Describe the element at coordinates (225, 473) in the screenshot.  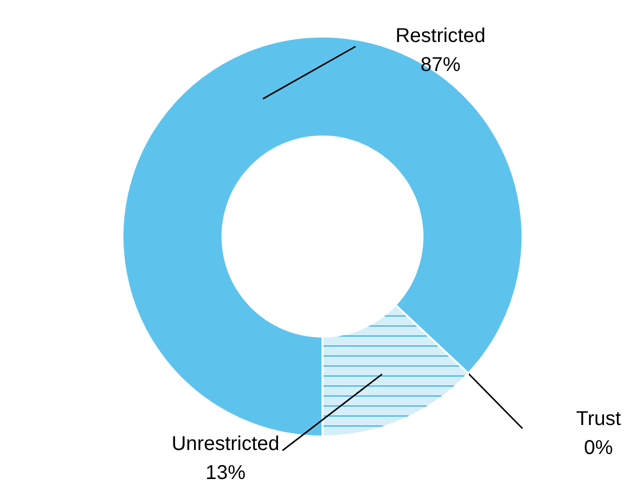
I see `data-label: 13%` at that location.